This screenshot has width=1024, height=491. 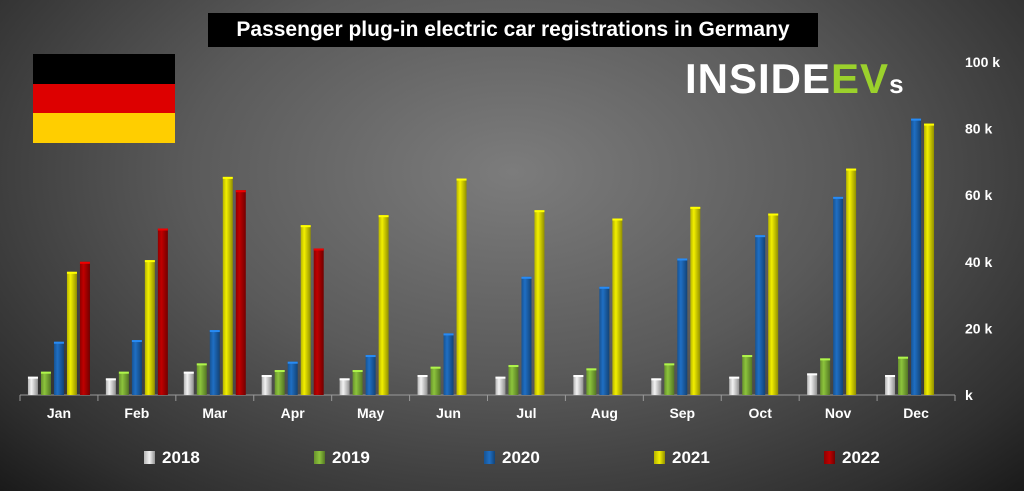 I want to click on bar-2021-sep, so click(x=695, y=300).